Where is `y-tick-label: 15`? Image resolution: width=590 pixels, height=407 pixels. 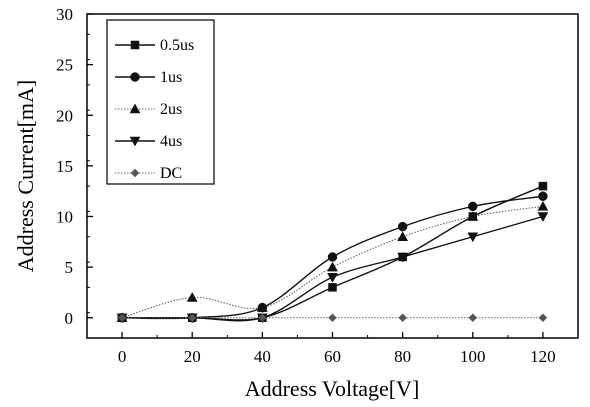 y-tick-label: 15 is located at coordinates (64, 166).